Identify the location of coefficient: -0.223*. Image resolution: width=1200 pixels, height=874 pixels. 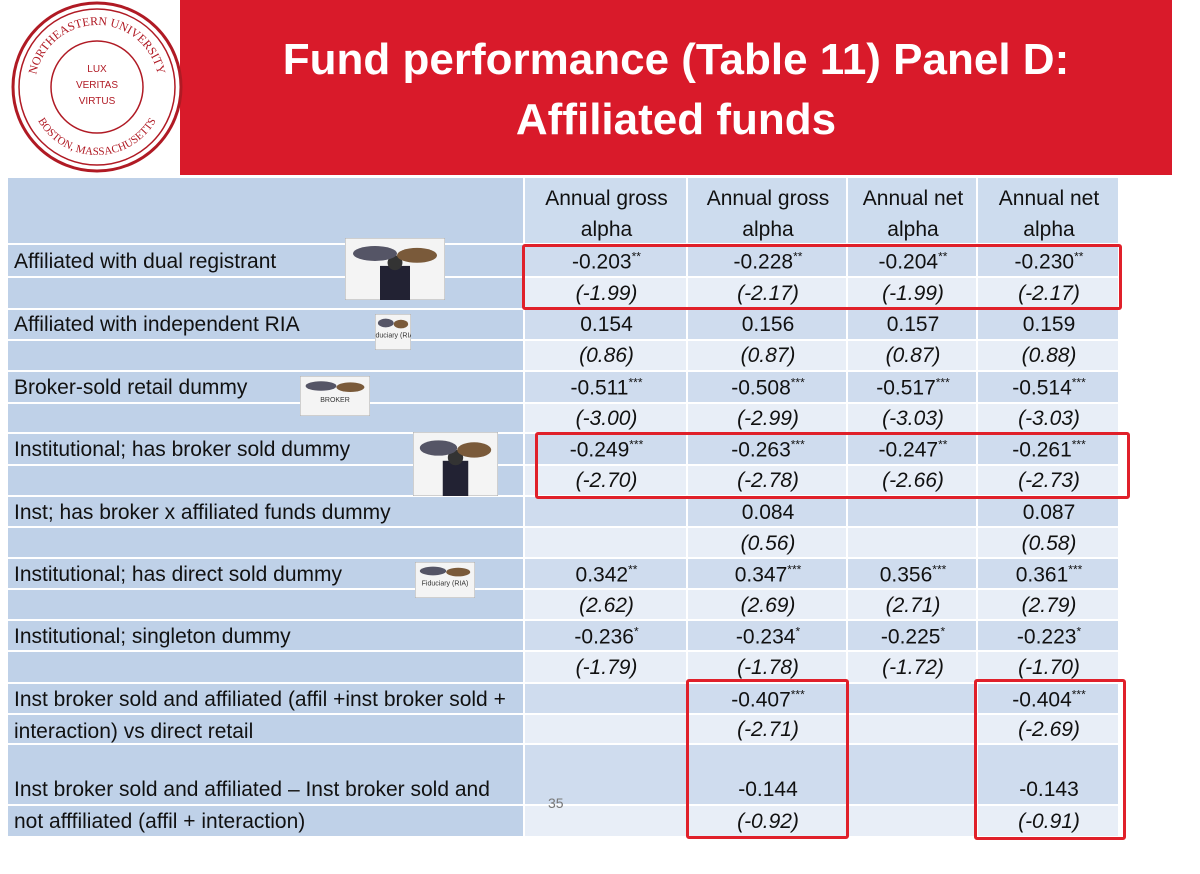
(1049, 637).